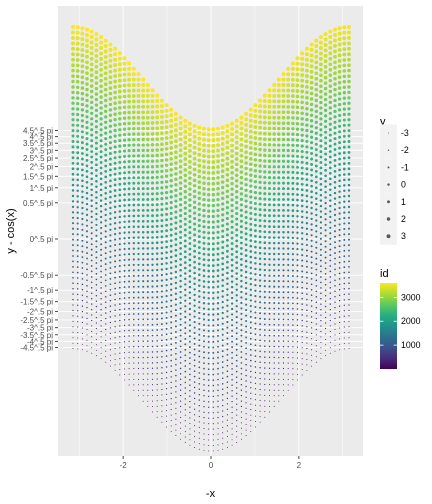  What do you see at coordinates (40, 290) in the screenshot?
I see `y-tick-label: -1^.5 pi` at bounding box center [40, 290].